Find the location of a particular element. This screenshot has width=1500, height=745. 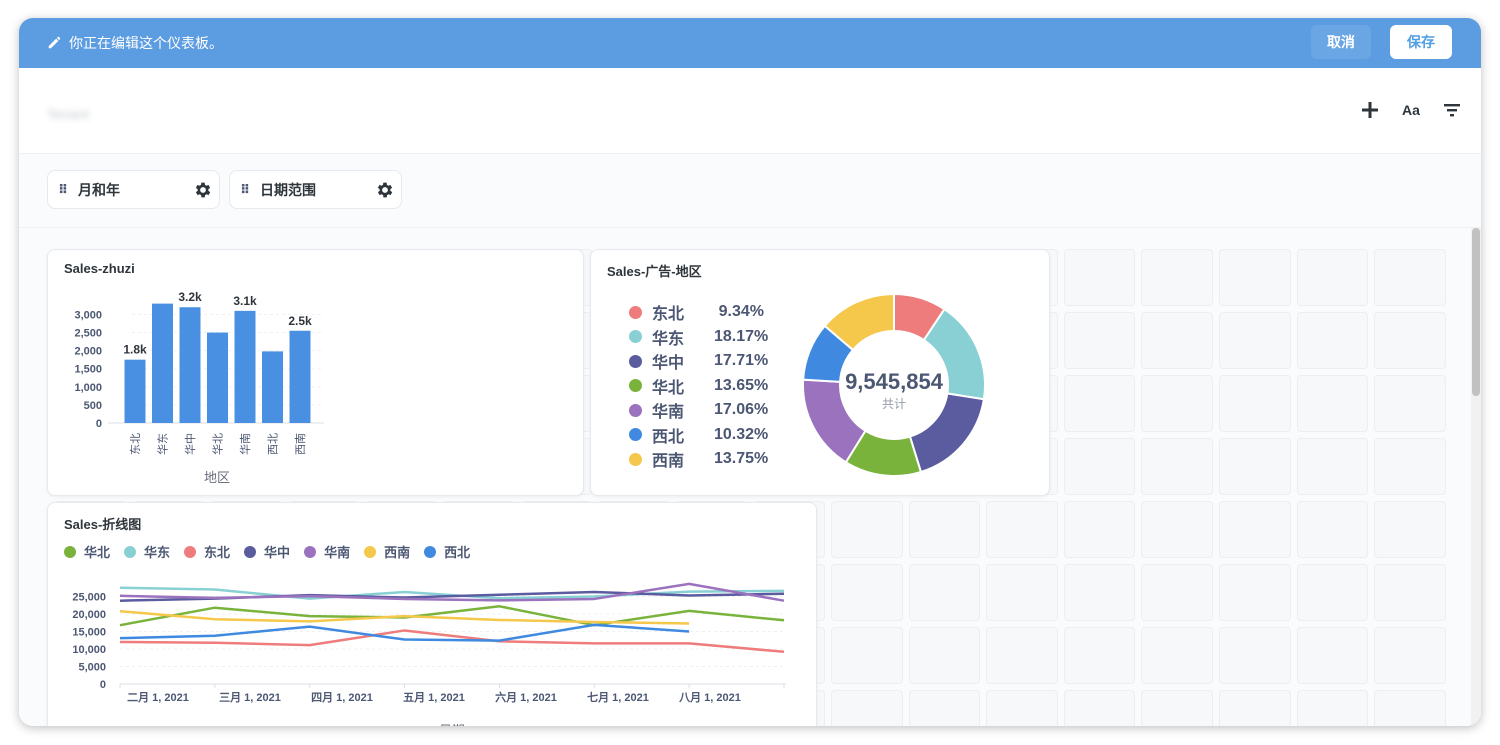

filter-bar: ⠿ 月和年 ⠿ 日期范围 is located at coordinates (750, 191).